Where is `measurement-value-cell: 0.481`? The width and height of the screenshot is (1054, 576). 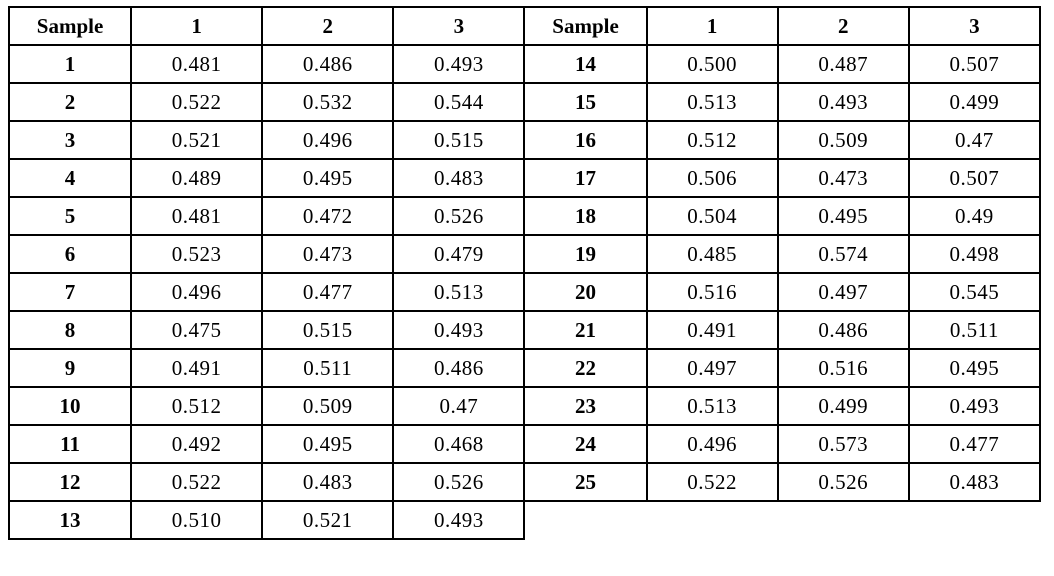 measurement-value-cell: 0.481 is located at coordinates (197, 216).